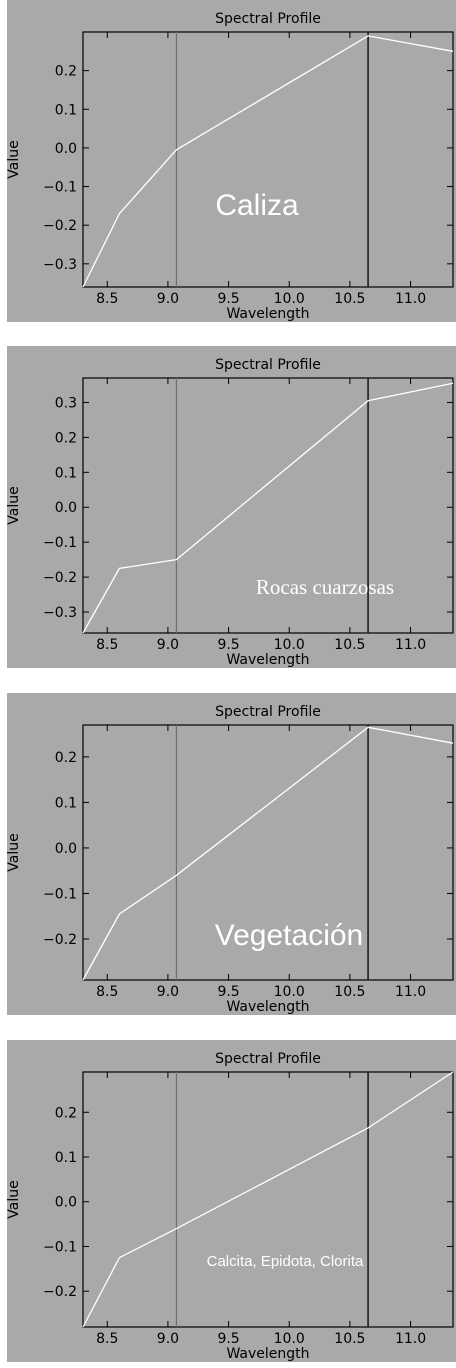 This screenshot has height=1368, width=456. I want to click on chart-annotation: Calcita, Epidota, Clorita, so click(285, 1261).